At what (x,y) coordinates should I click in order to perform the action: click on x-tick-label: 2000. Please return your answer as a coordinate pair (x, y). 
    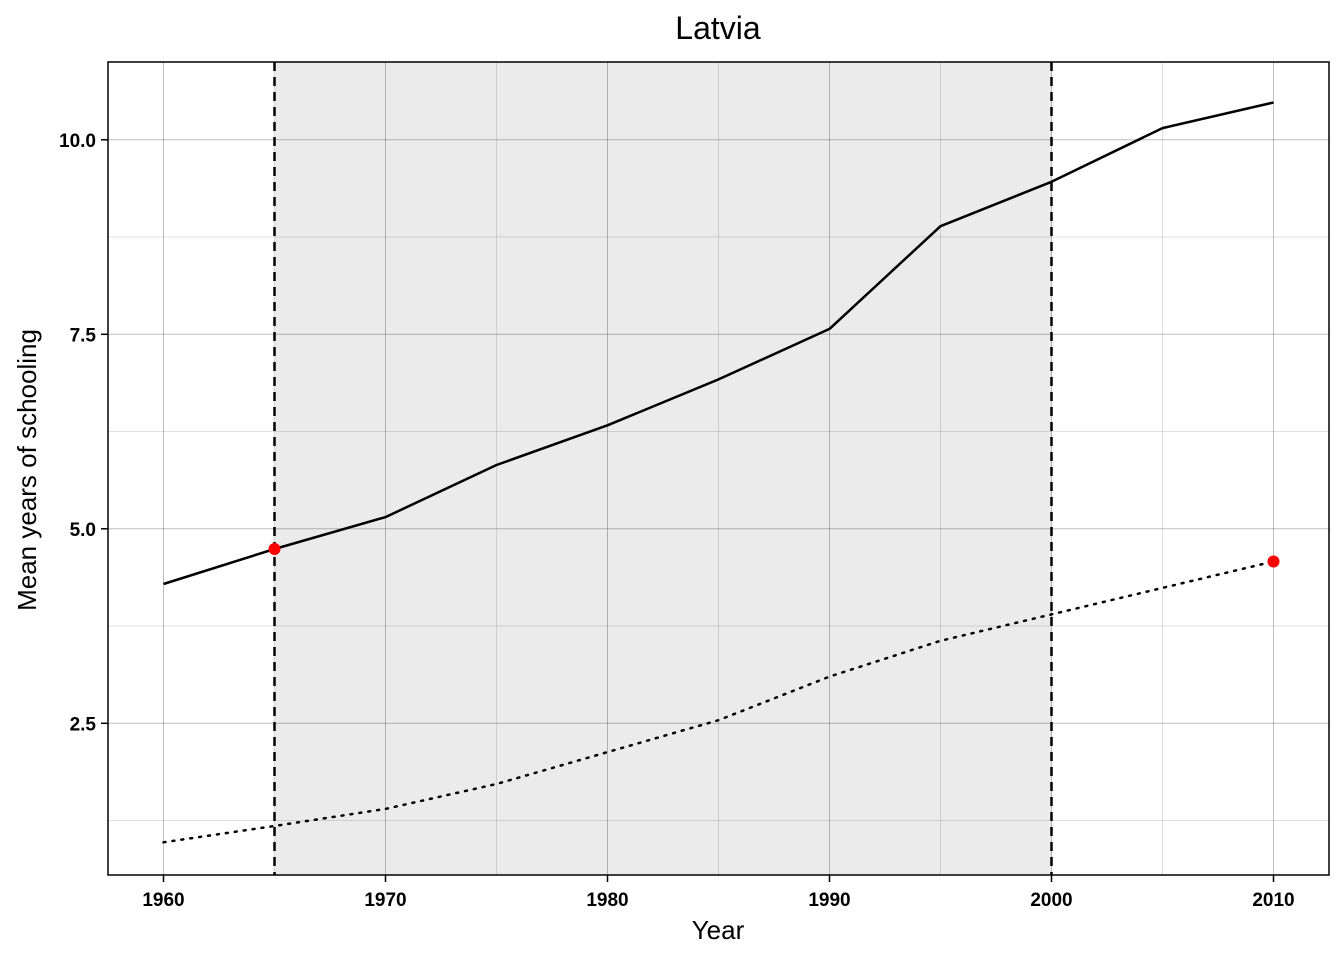
    Looking at the image, I should click on (1051, 900).